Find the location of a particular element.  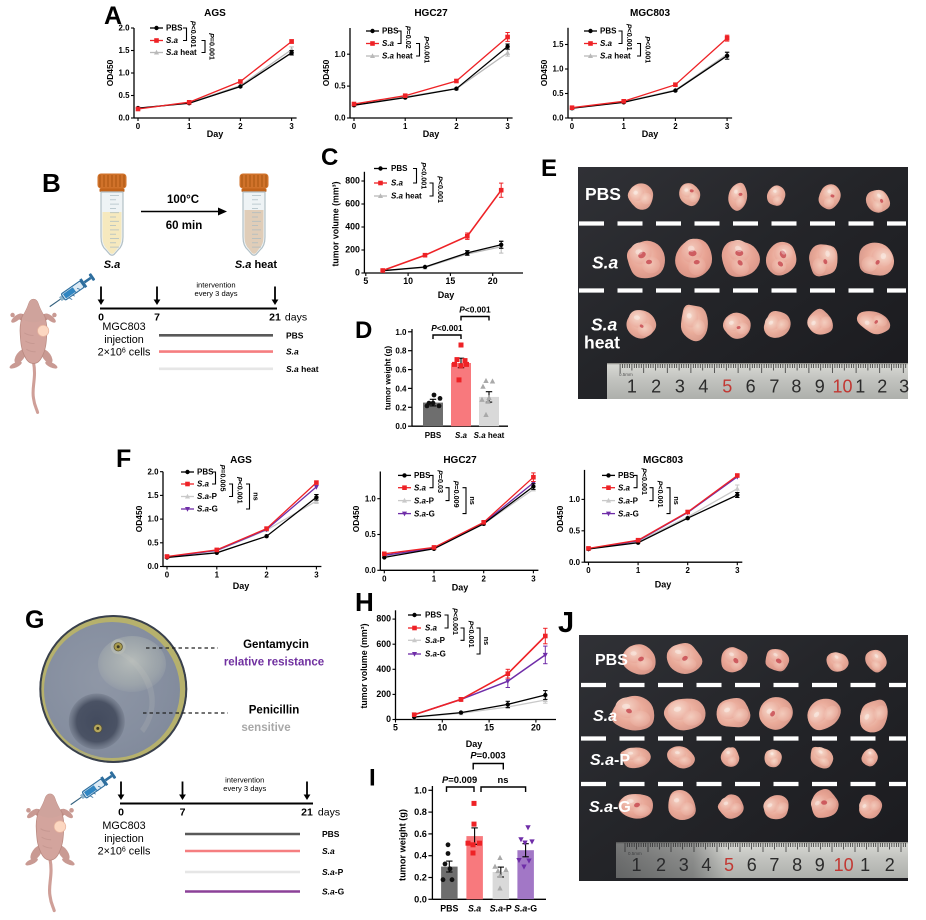

svg-text: I is located at coordinates (372, 778).